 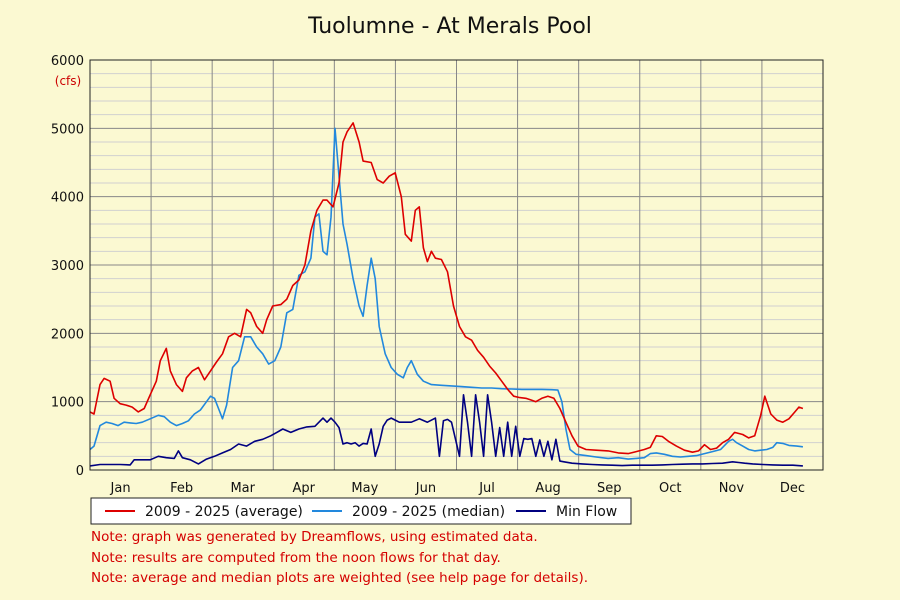 What do you see at coordinates (304, 488) in the screenshot?
I see `x-tick-label: Apr` at bounding box center [304, 488].